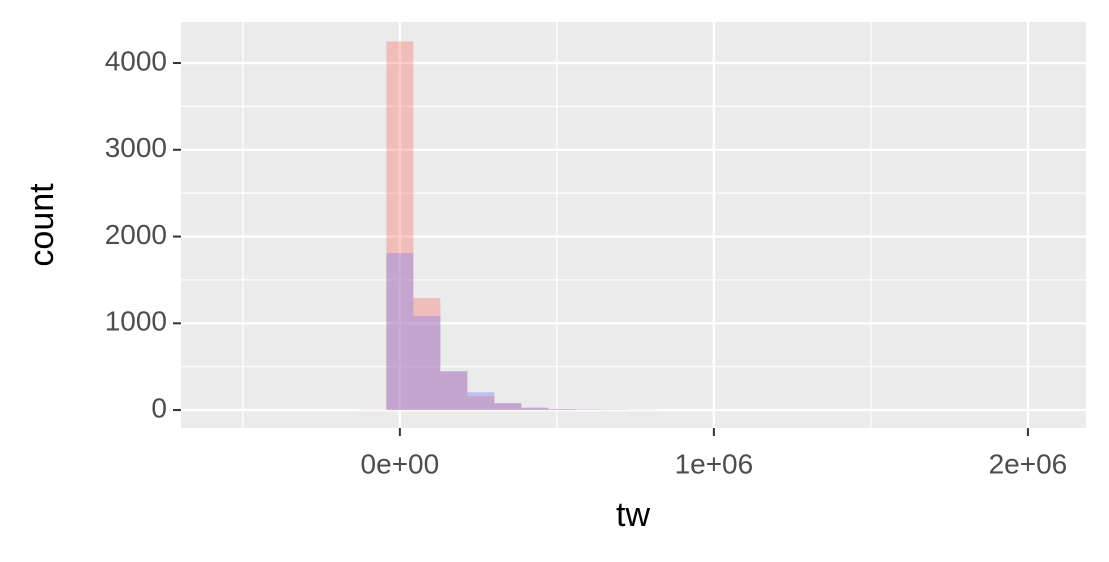 The height and width of the screenshot is (562, 1109). I want to click on y-tick-label: 0, so click(159, 407).